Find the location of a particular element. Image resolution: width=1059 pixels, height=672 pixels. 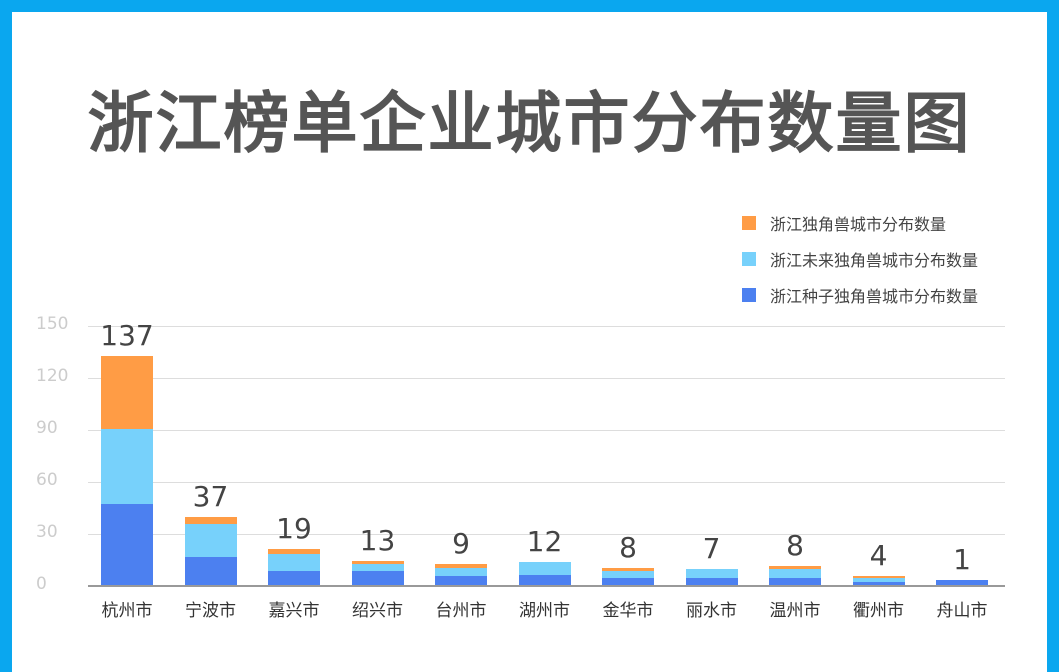

y-tick-label: 0 is located at coordinates (41, 584).